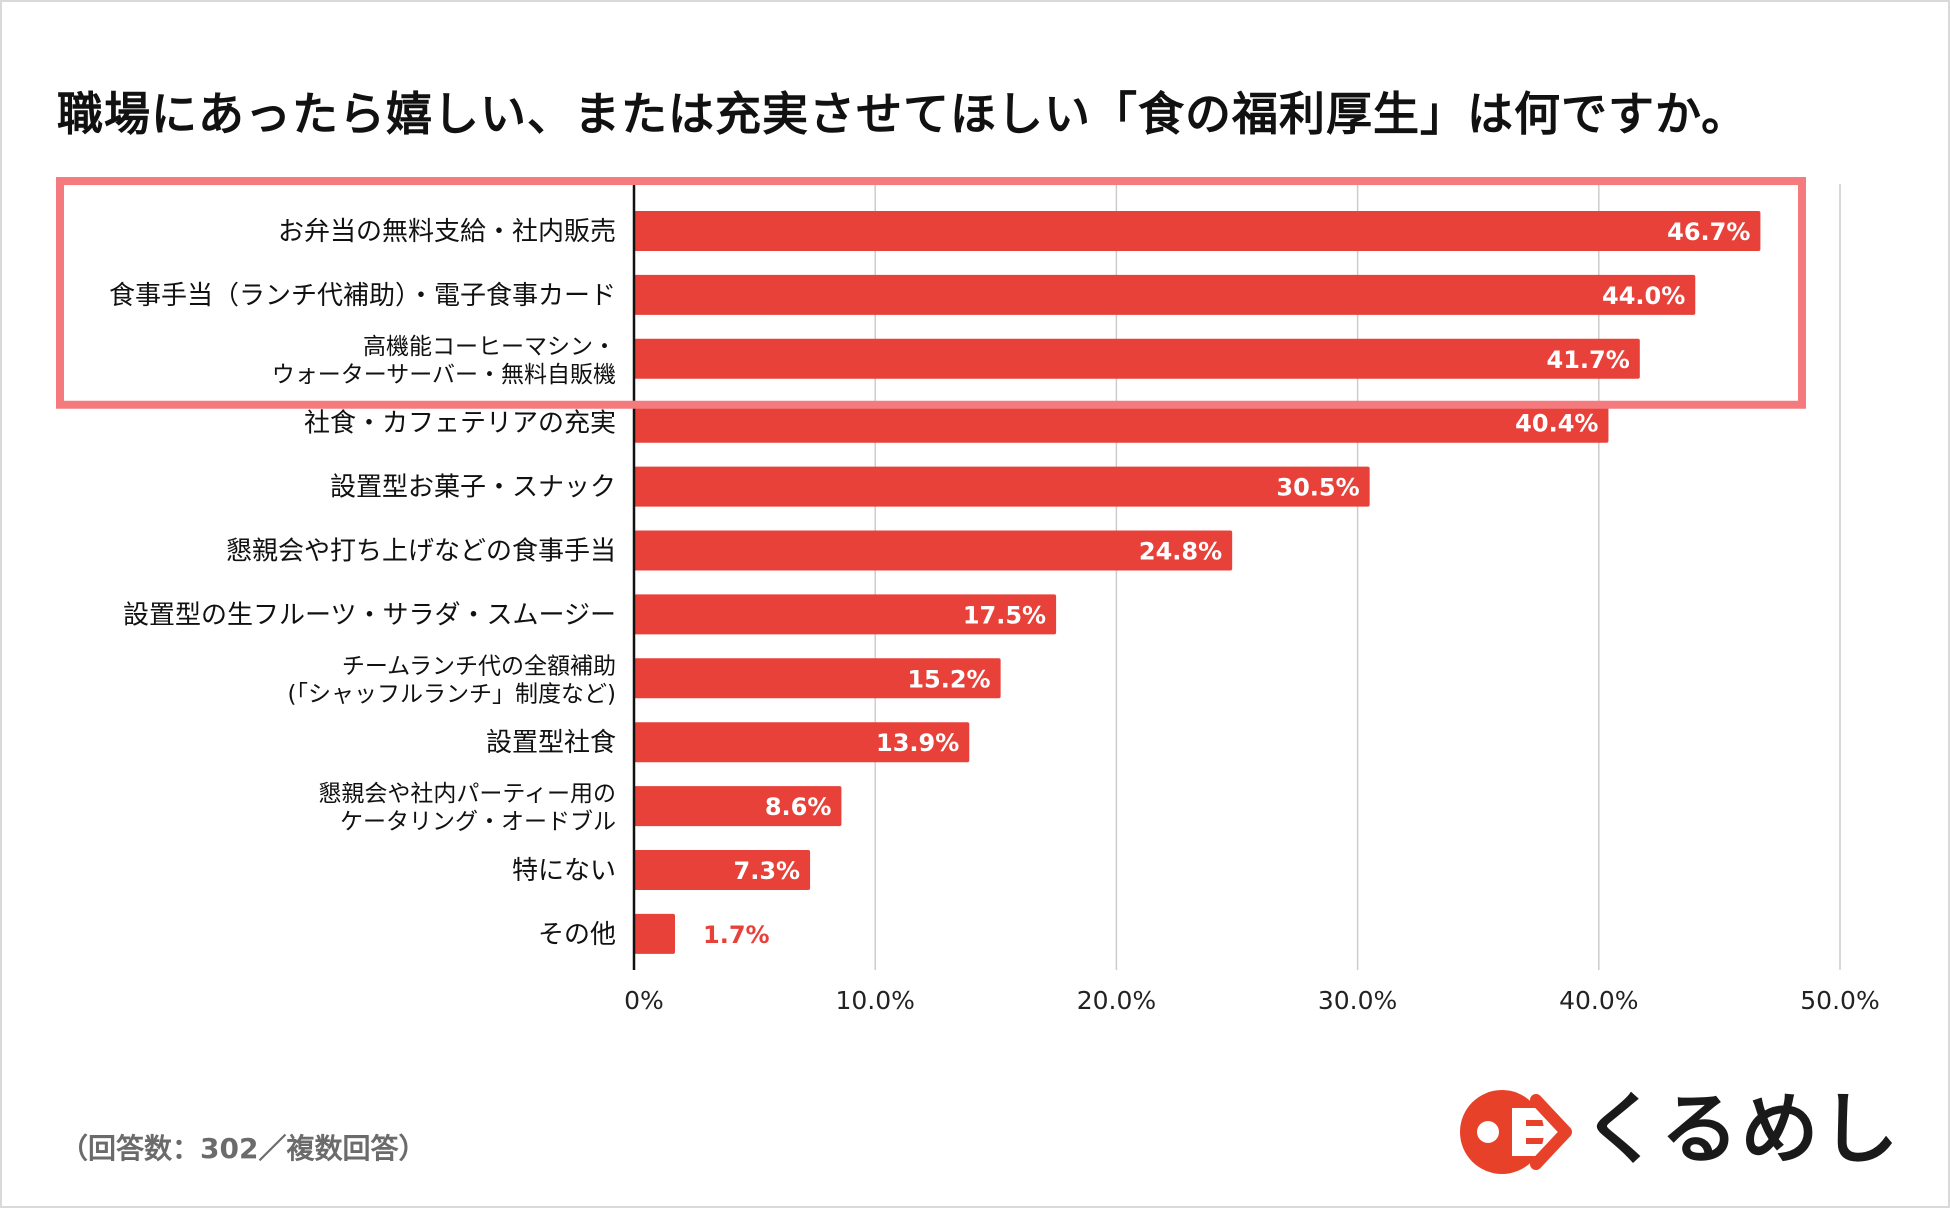 The image size is (1950, 1208). Describe the element at coordinates (421, 552) in the screenshot. I see `category-label: 懇親会や打ち上げなどの食事手当` at that location.